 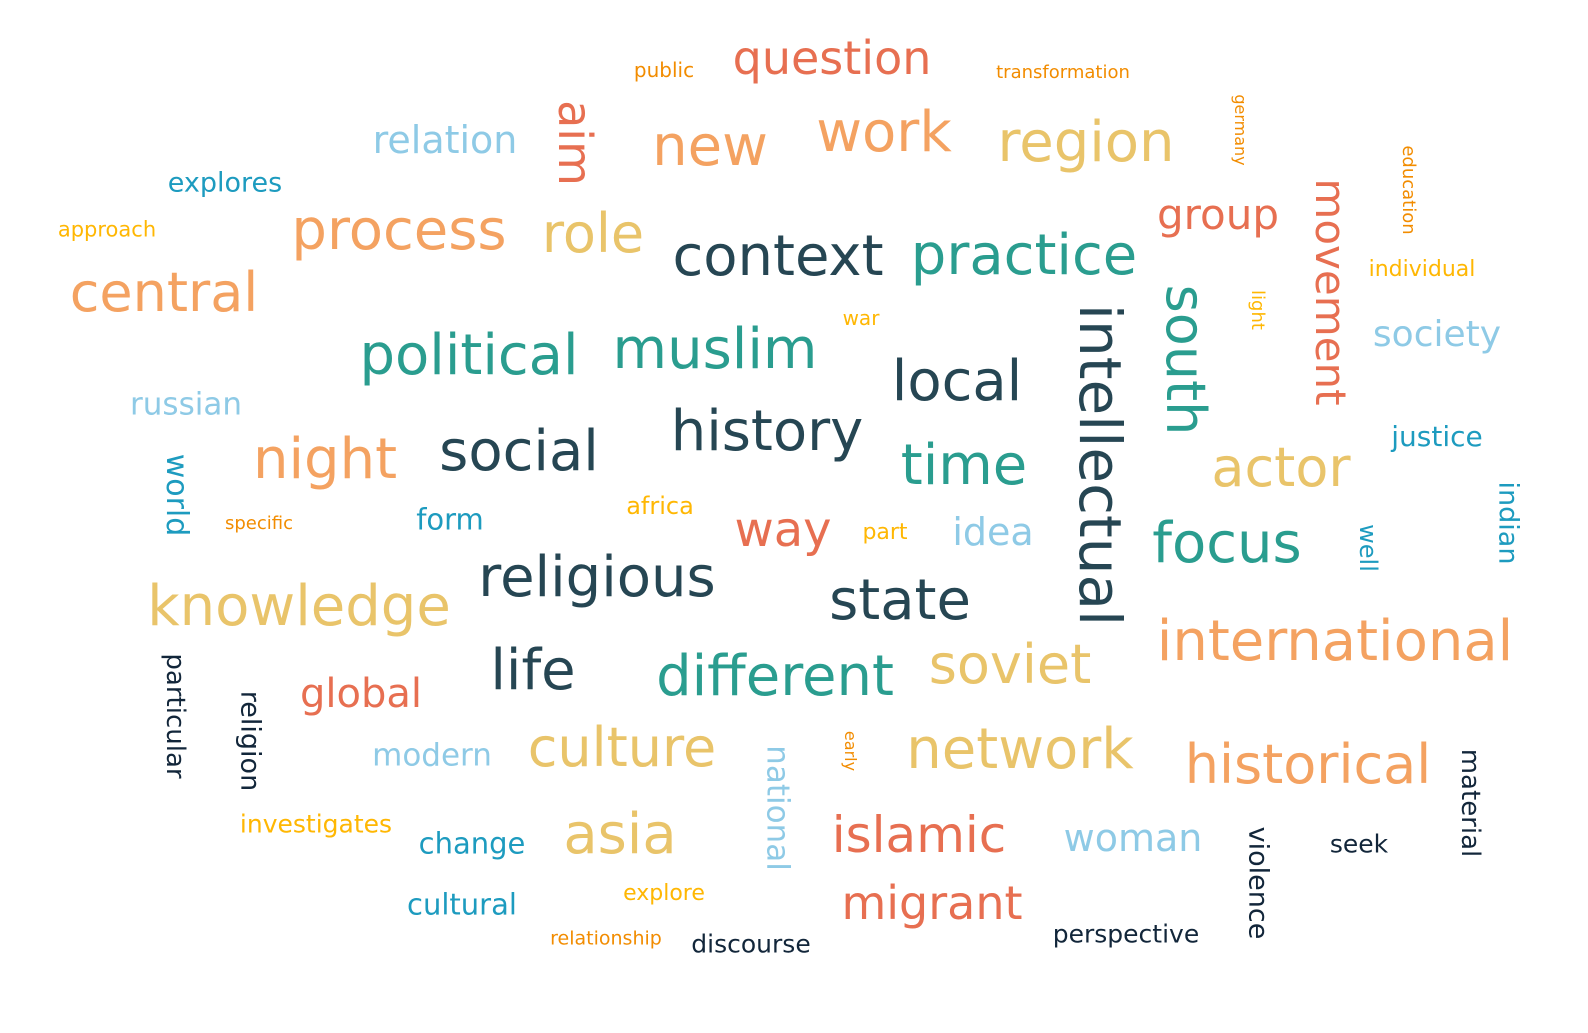 I want to click on word-life: life, so click(x=533, y=670).